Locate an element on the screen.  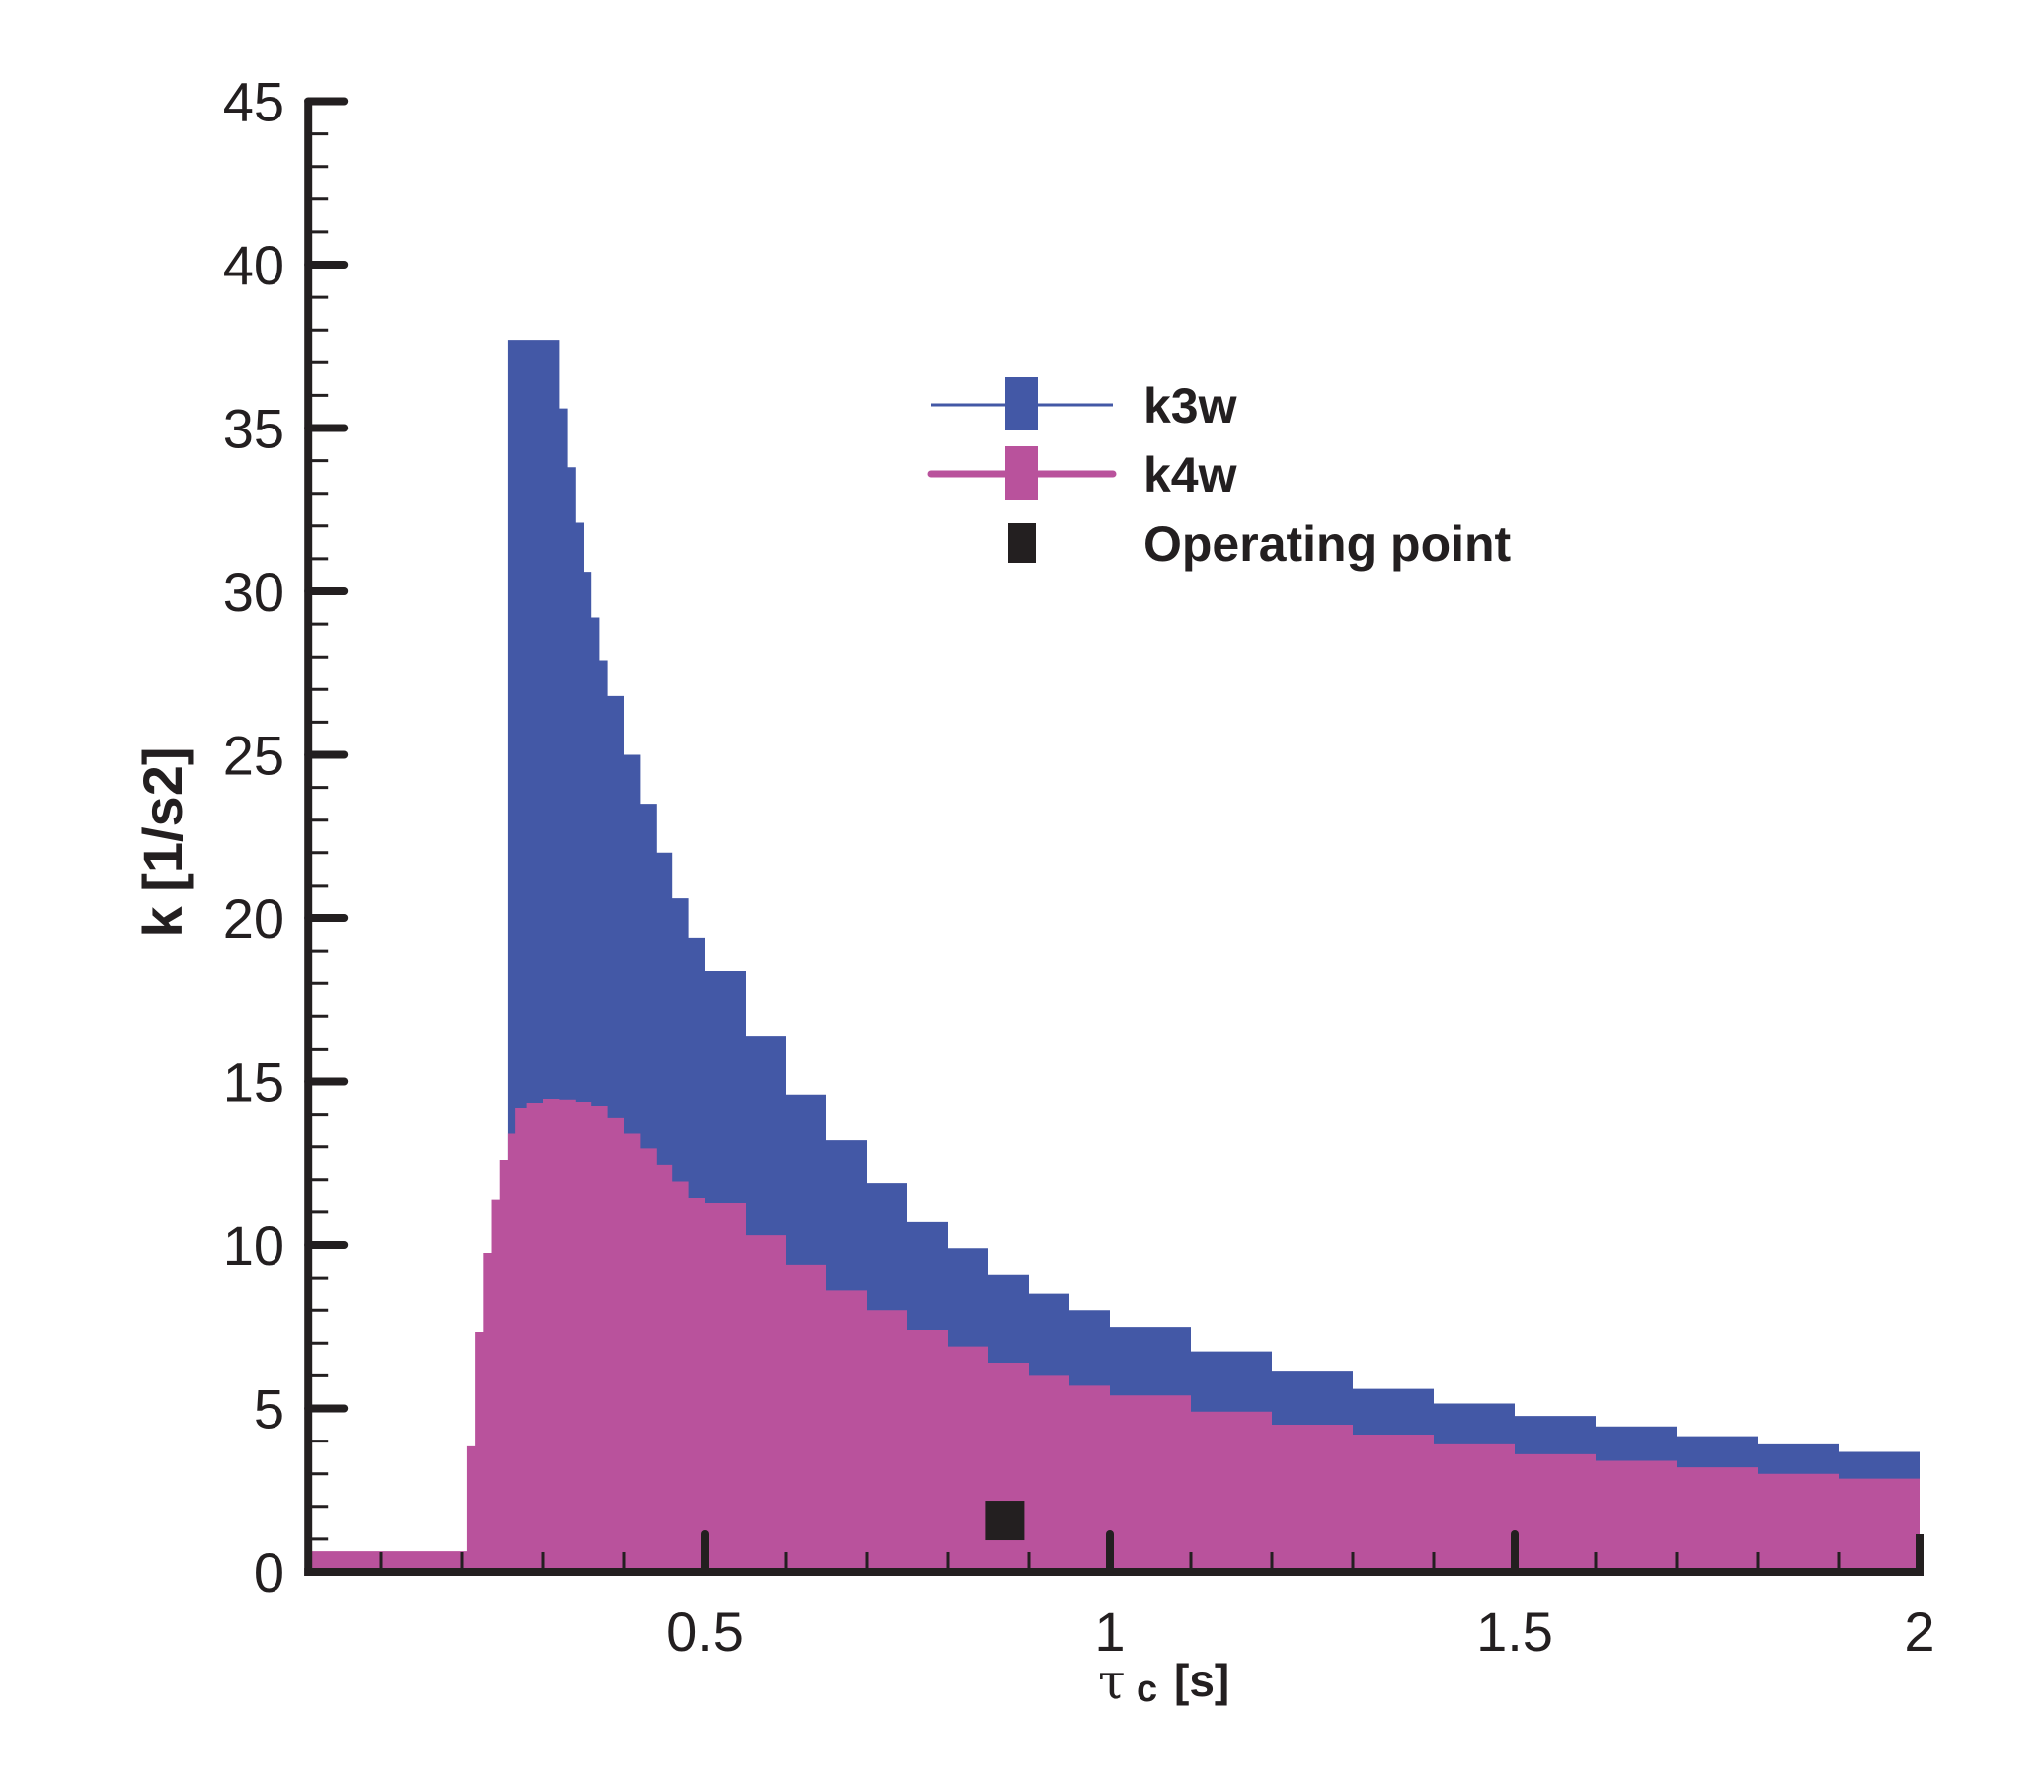
x-axis-title-subscript: c is located at coordinates (1147, 1689).